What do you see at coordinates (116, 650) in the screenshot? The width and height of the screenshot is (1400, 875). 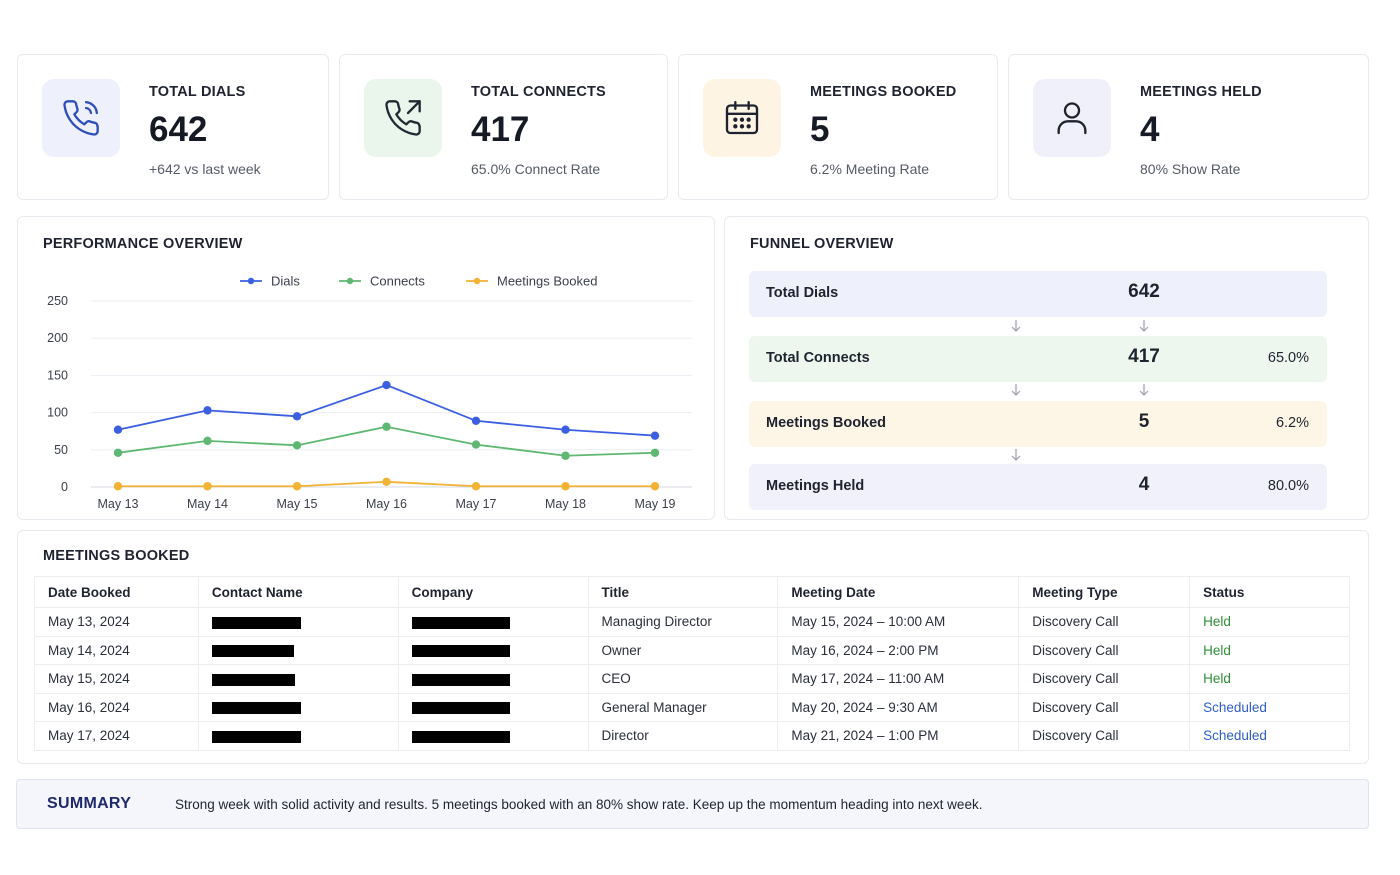 I see `date-booked-cell: May 14, 2024` at bounding box center [116, 650].